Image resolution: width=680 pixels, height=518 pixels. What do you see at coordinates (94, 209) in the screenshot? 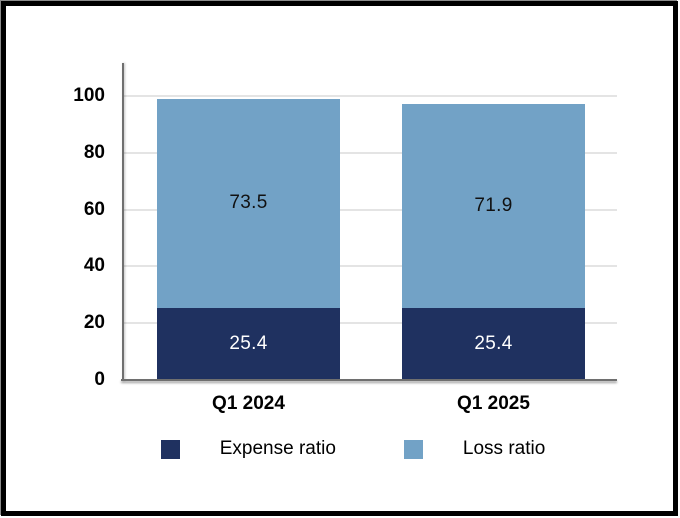
I see `y-axis-tick-label-60: 60` at bounding box center [94, 209].